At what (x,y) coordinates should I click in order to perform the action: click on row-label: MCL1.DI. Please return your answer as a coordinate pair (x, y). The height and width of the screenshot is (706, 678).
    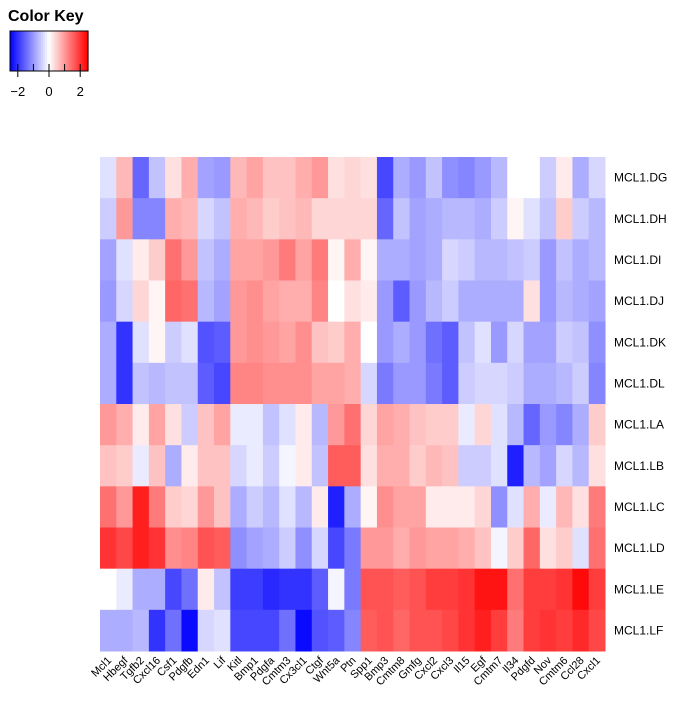
    Looking at the image, I should click on (637, 260).